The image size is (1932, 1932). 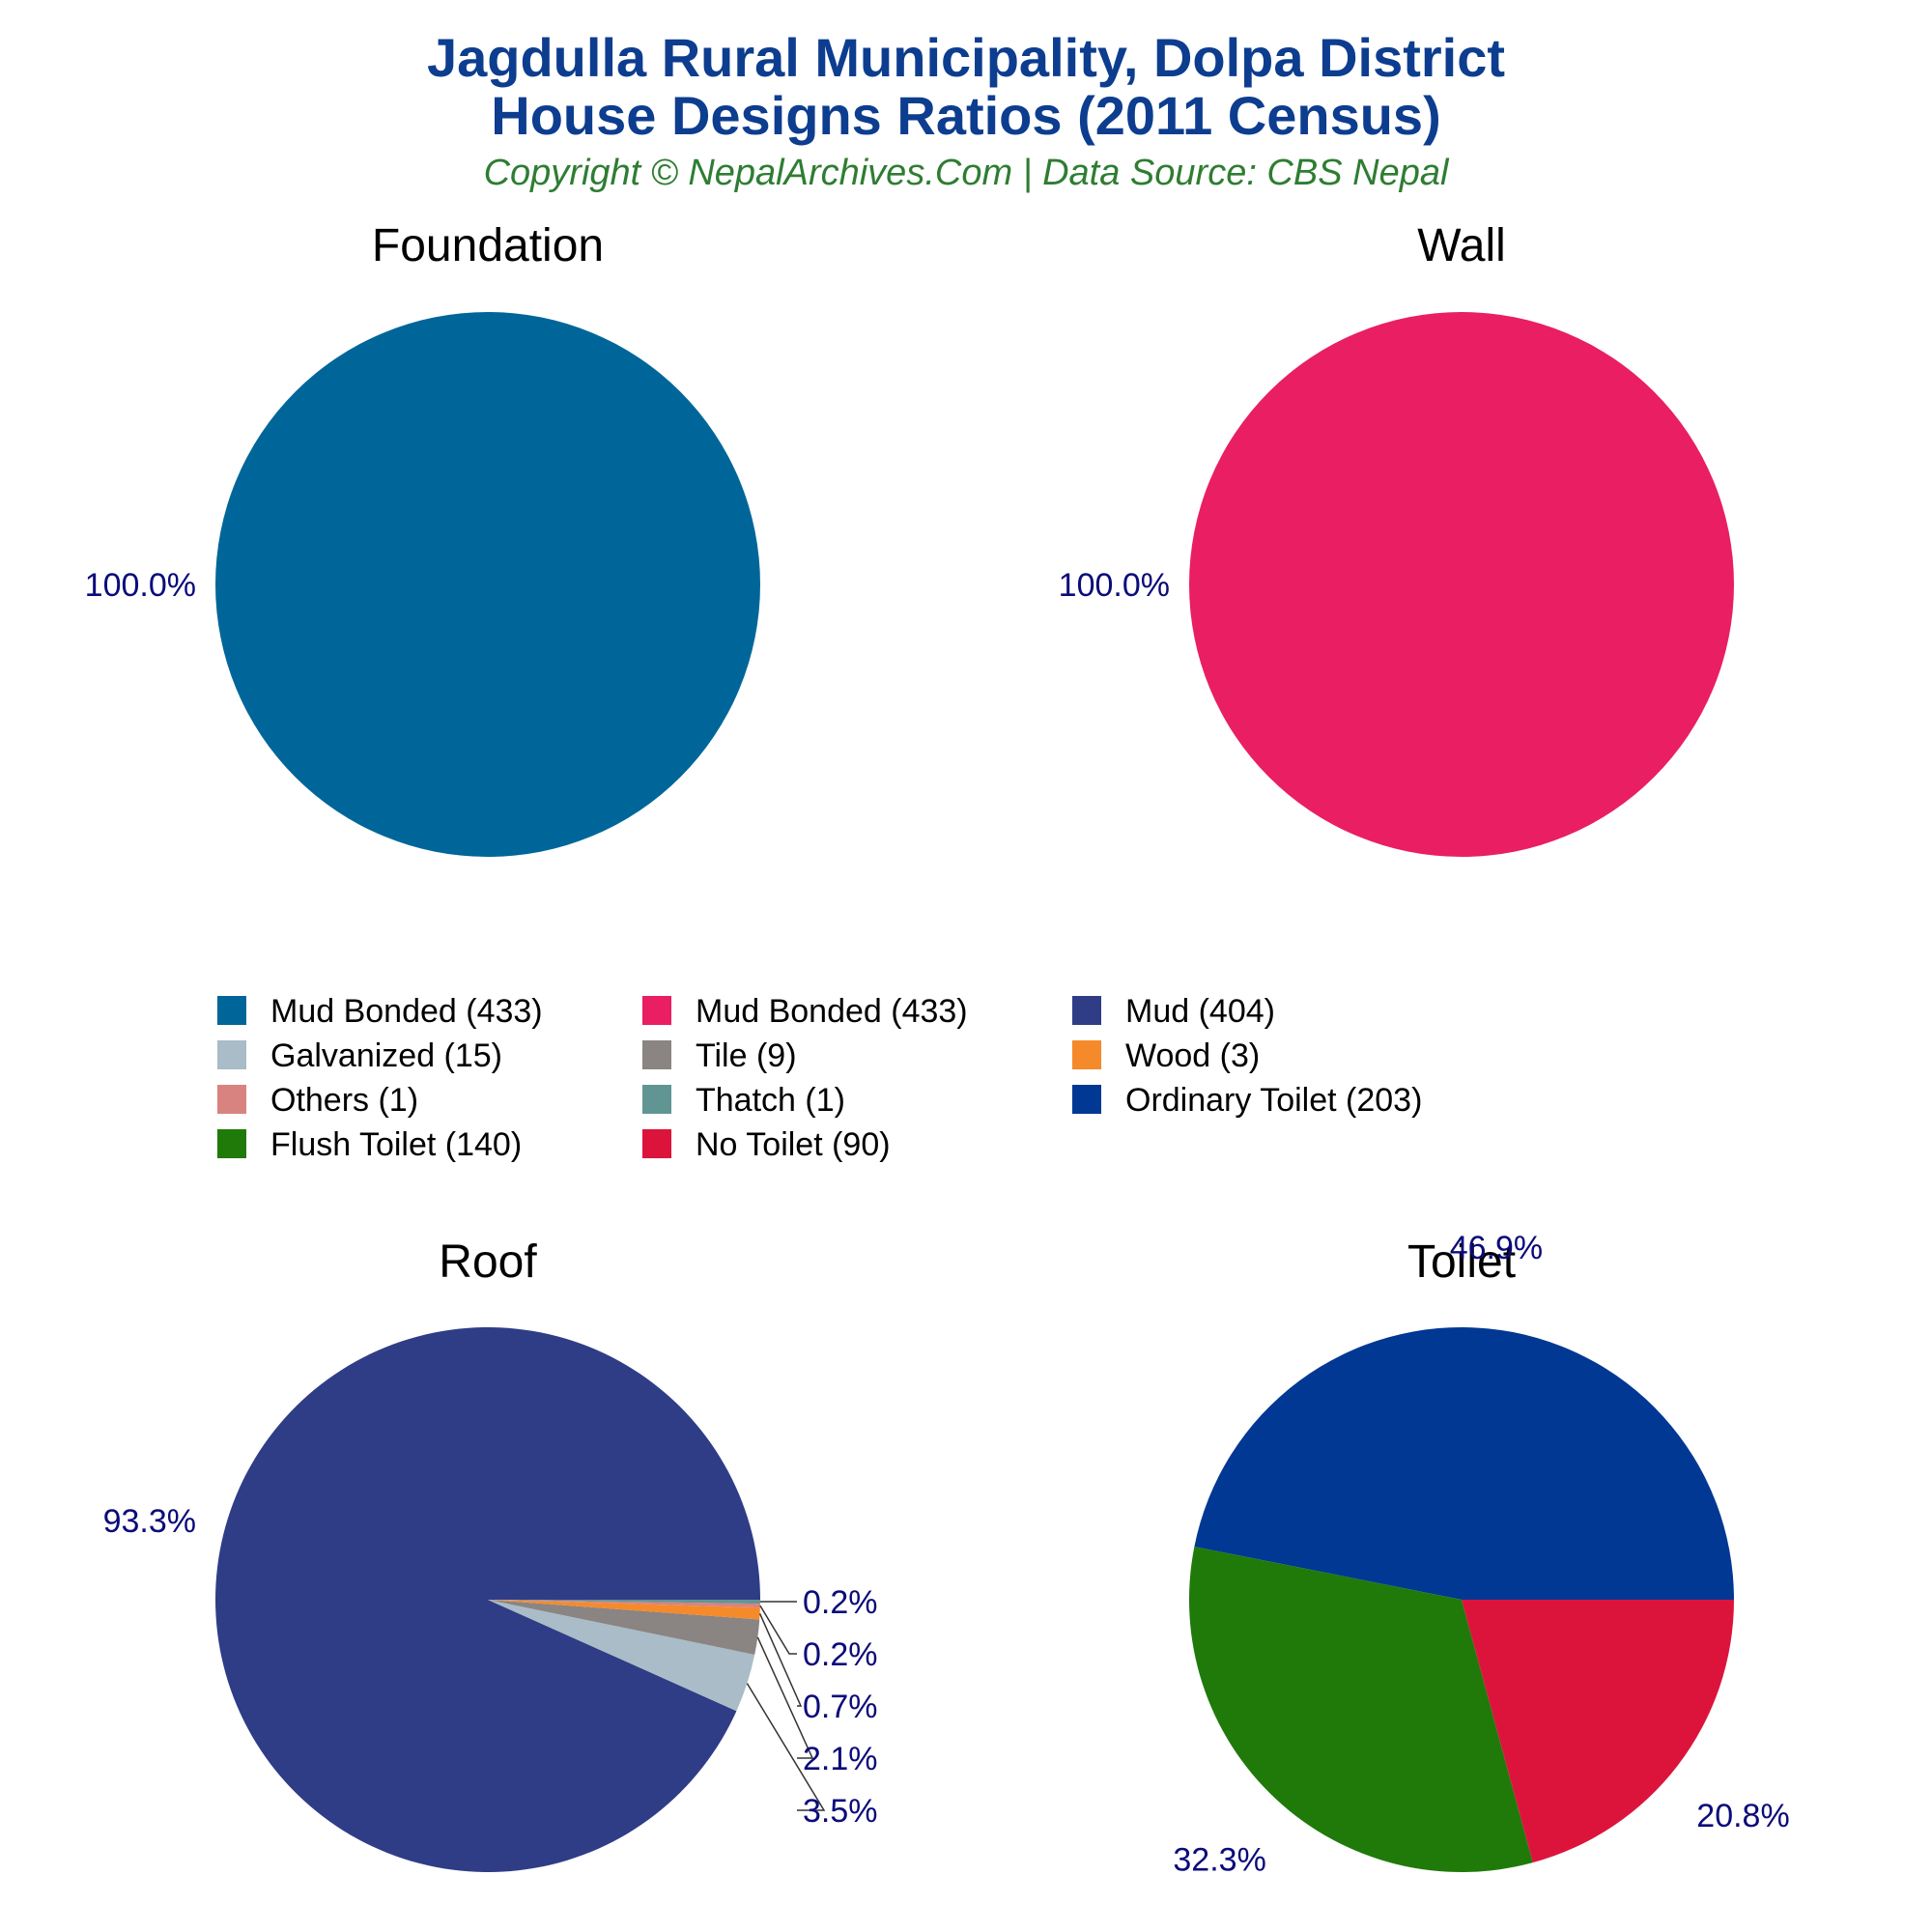 What do you see at coordinates (624, 1627) in the screenshot?
I see `roof-slice-tile` at bounding box center [624, 1627].